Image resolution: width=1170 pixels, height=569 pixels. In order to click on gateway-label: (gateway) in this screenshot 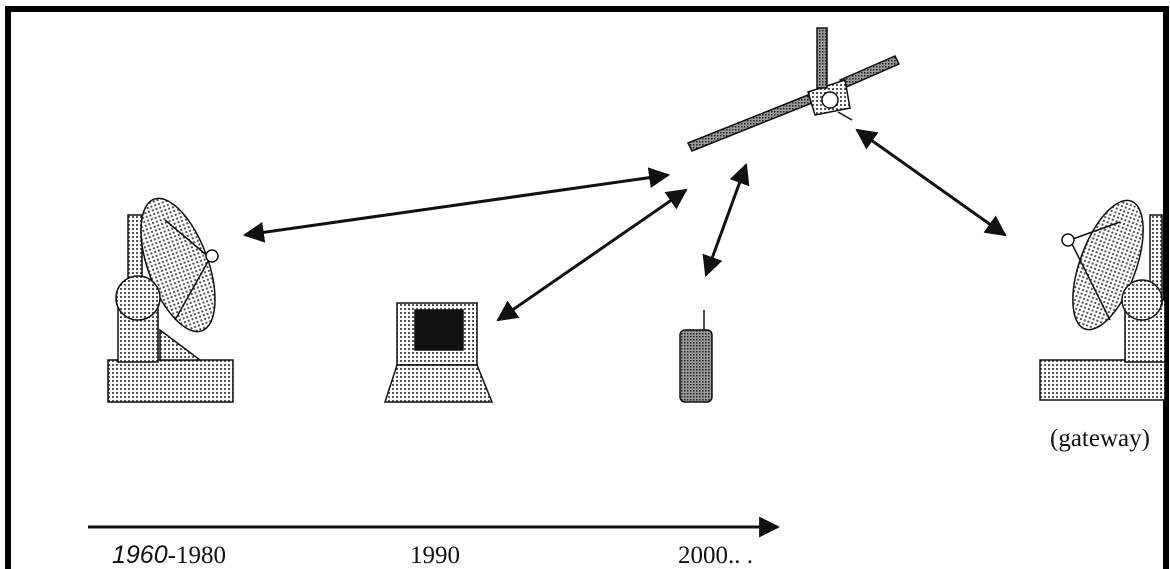, I will do `click(1100, 438)`.